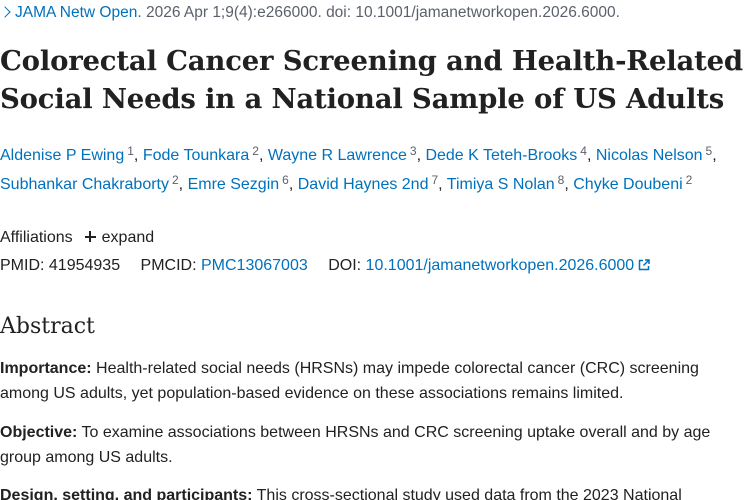 This screenshot has height=500, width=750. I want to click on affiliation-number: 1, so click(130, 151).